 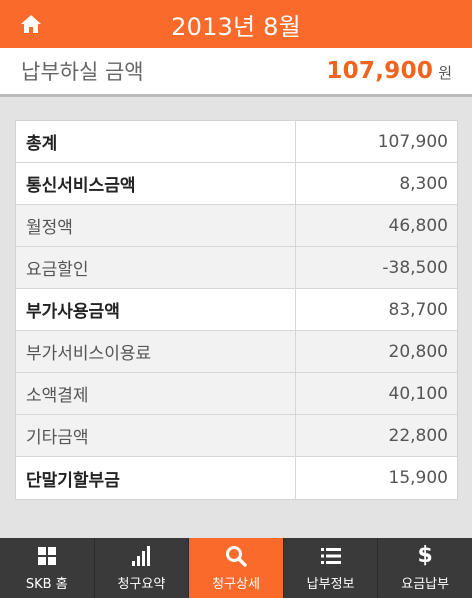 What do you see at coordinates (156, 309) in the screenshot?
I see `row-label: 부가사용금액` at bounding box center [156, 309].